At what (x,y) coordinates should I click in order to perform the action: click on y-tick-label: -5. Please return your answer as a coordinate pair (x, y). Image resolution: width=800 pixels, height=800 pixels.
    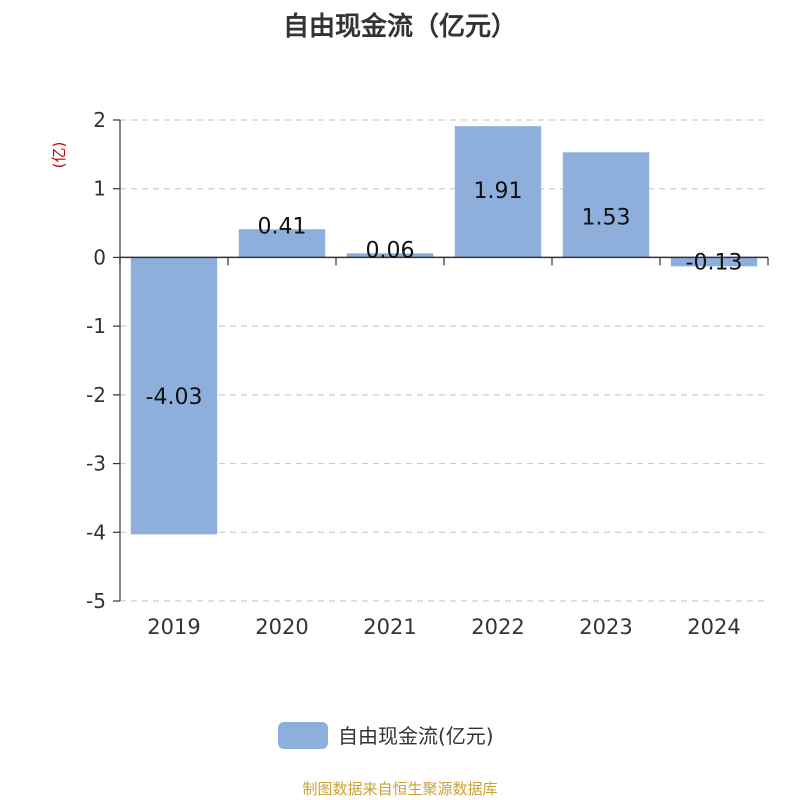
    Looking at the image, I should click on (96, 601).